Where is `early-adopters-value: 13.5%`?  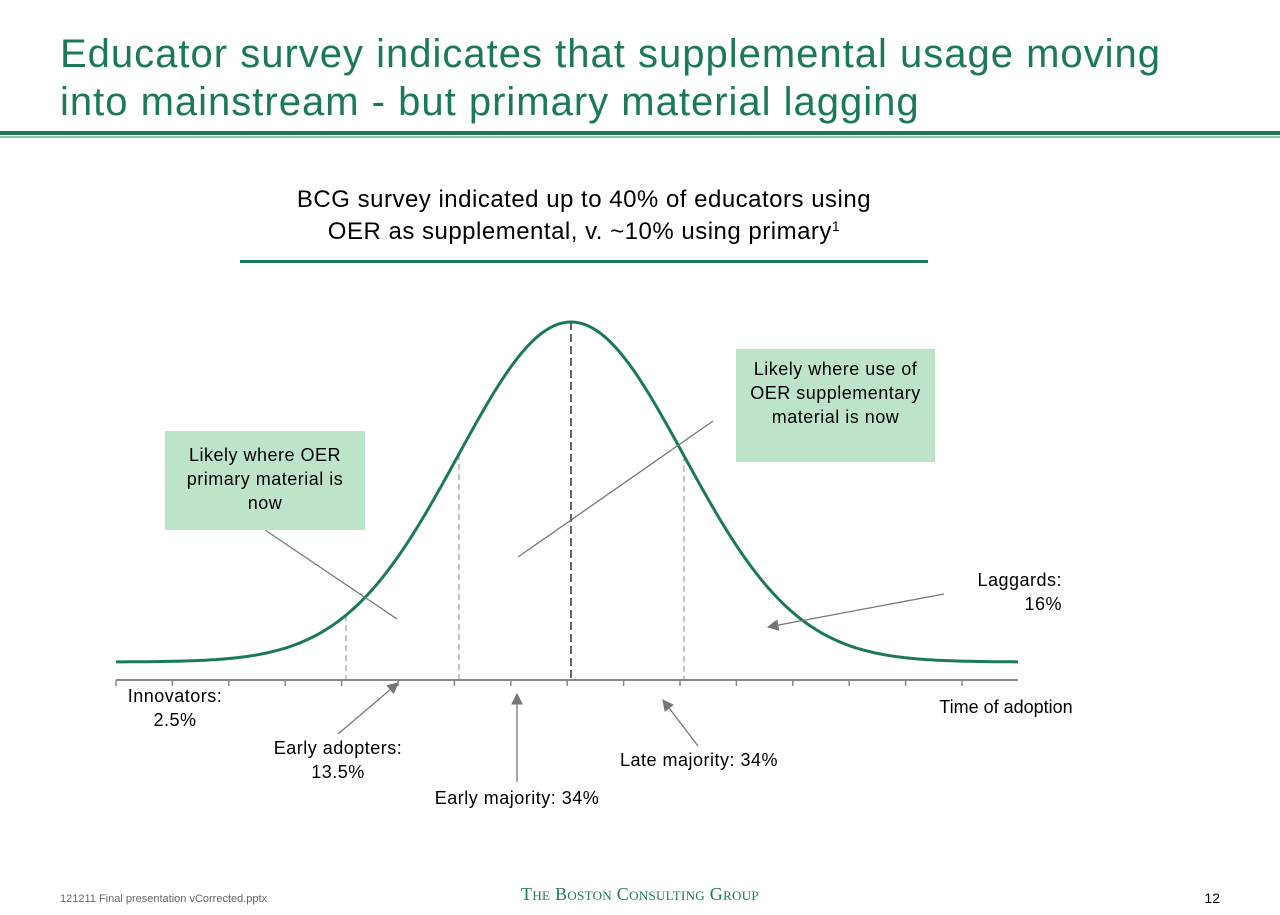 early-adopters-value: 13.5% is located at coordinates (338, 772).